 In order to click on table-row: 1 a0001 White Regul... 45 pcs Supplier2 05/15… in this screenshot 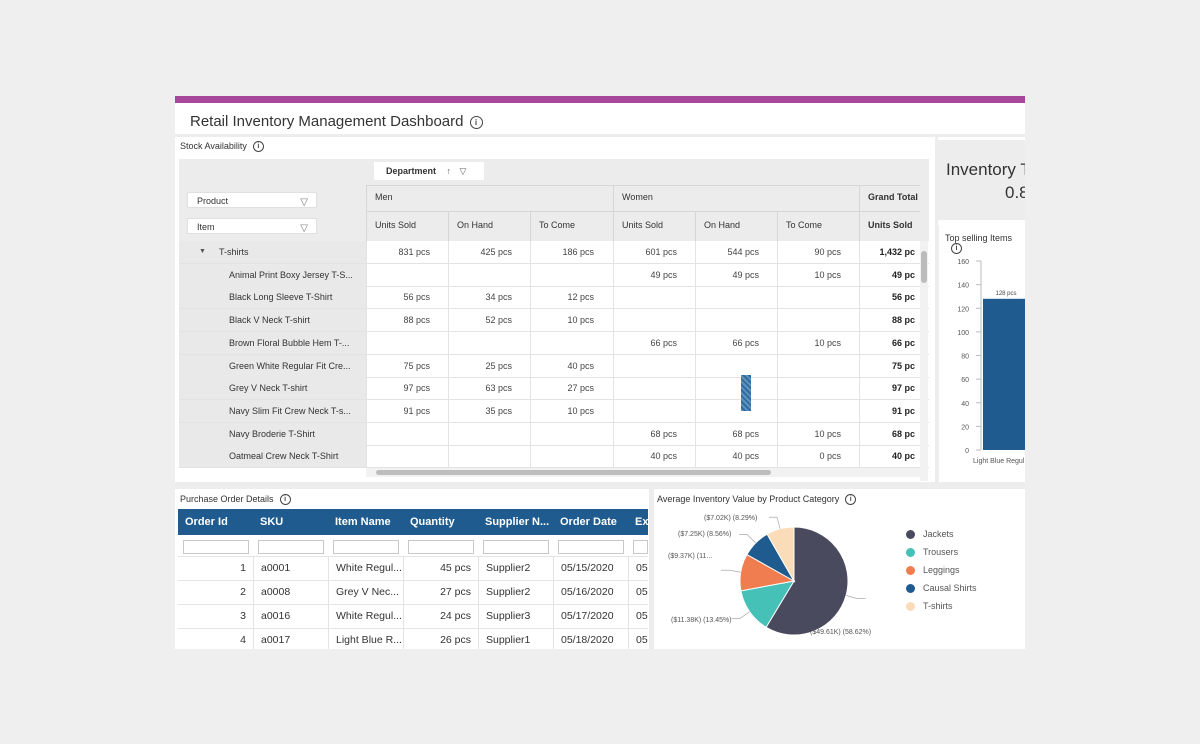, I will do `click(413, 568)`.